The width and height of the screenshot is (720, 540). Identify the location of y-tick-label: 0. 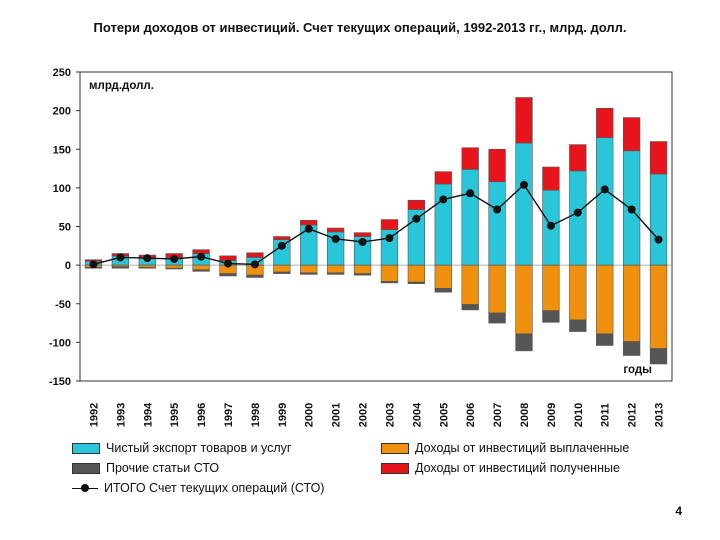
(68, 266).